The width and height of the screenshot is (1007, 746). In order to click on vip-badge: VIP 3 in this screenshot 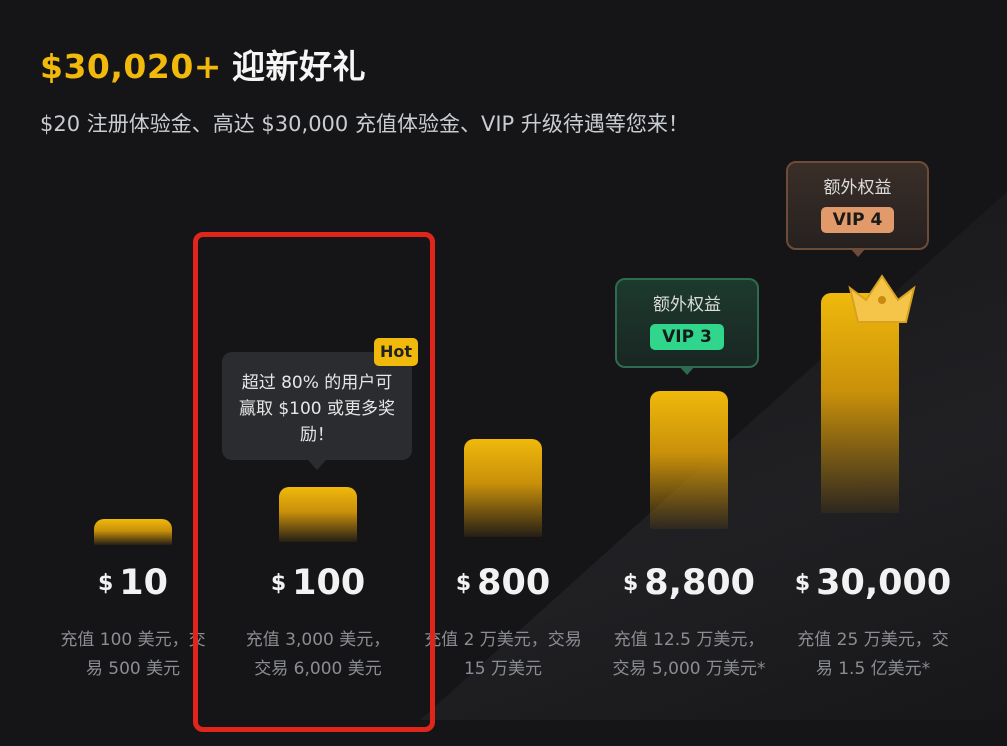, I will do `click(687, 337)`.